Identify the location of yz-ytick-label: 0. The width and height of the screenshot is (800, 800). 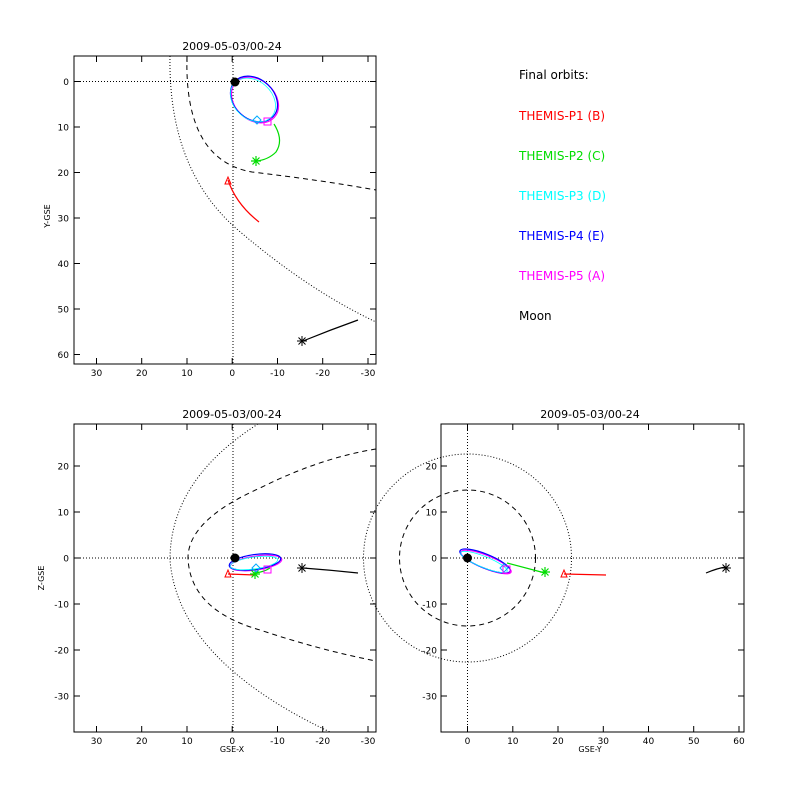
(434, 560).